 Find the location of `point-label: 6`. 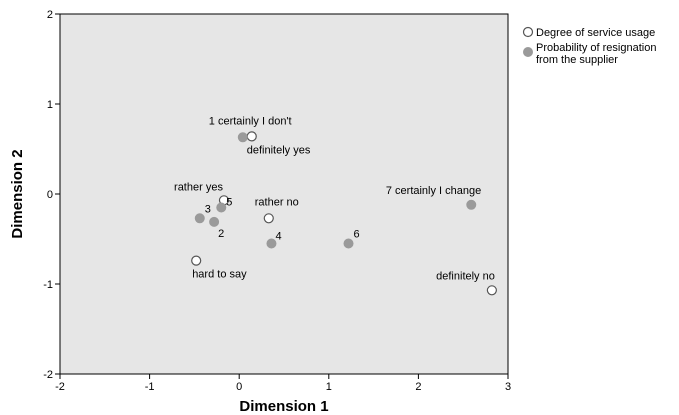

point-label: 6 is located at coordinates (357, 235).